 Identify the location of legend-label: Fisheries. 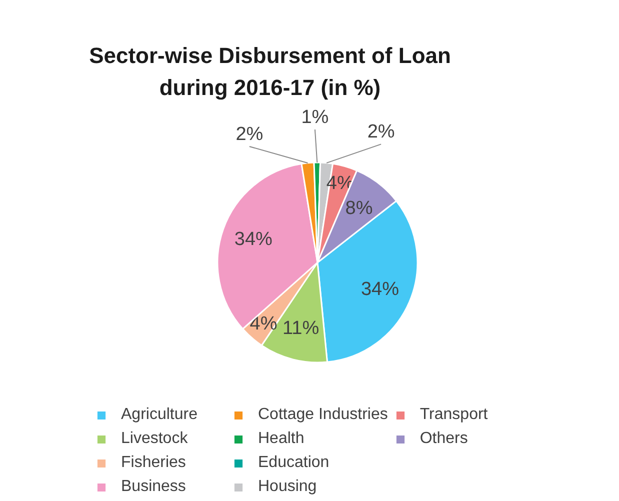
(154, 463).